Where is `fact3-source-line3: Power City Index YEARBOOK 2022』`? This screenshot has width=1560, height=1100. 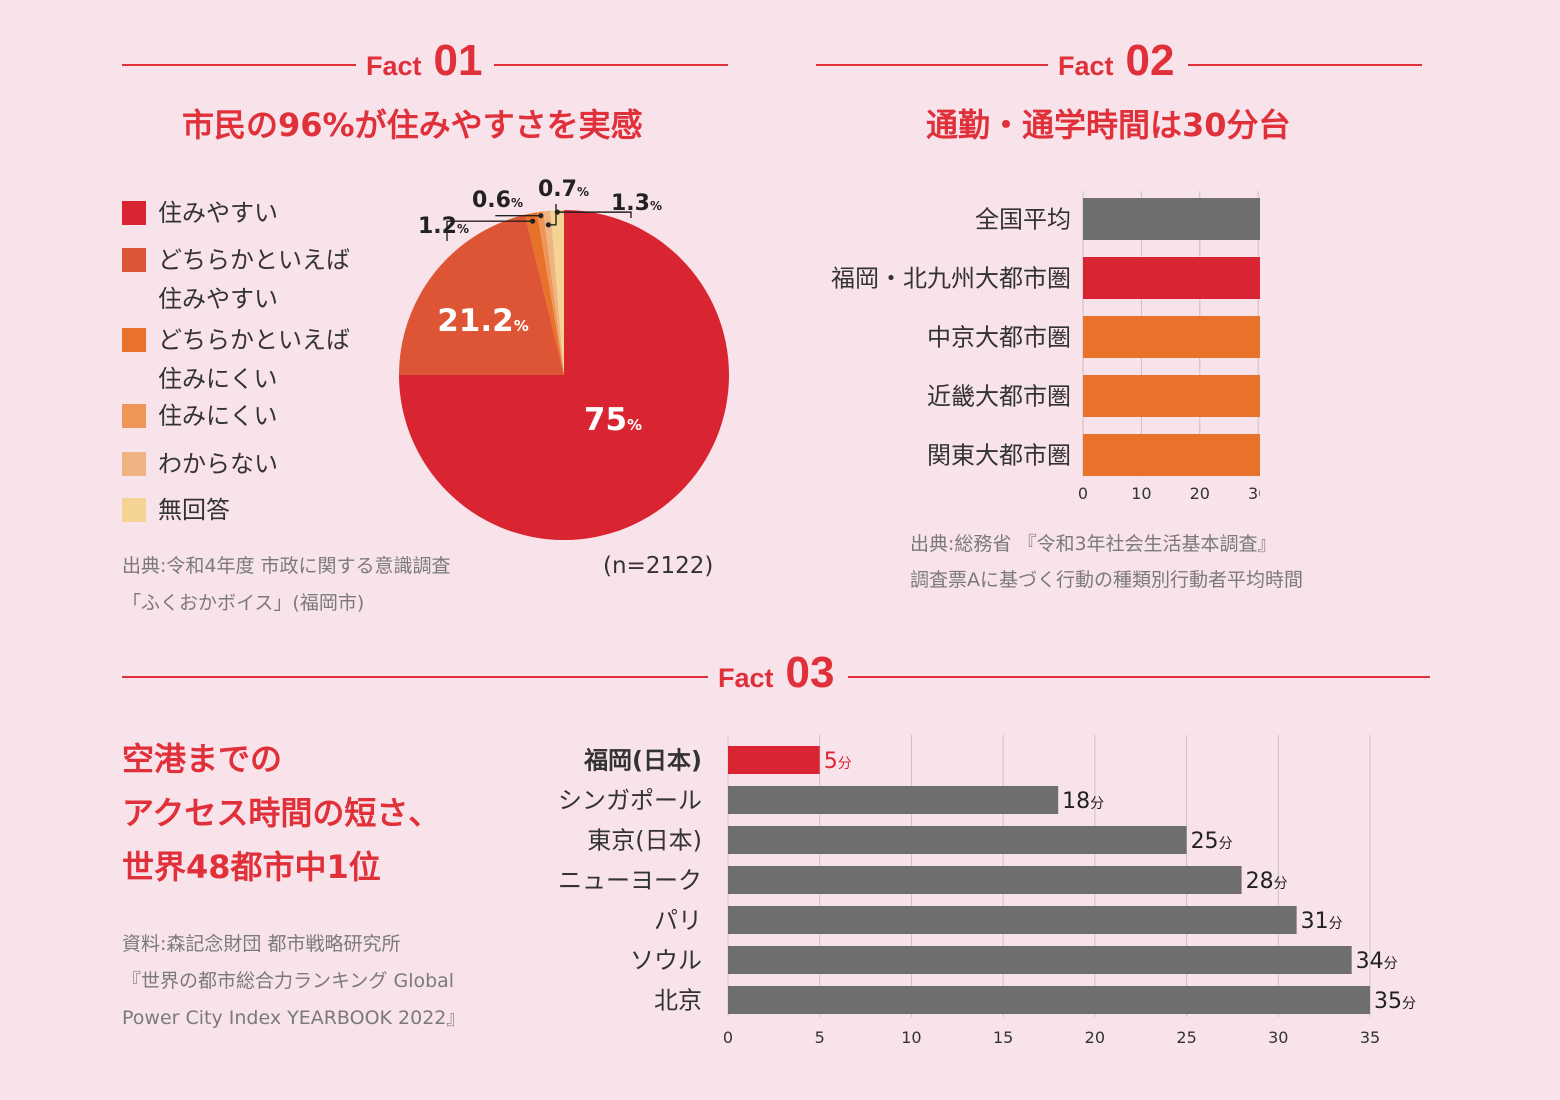
fact3-source-line3: Power City Index YEARBOOK 2022』 is located at coordinates (294, 1018).